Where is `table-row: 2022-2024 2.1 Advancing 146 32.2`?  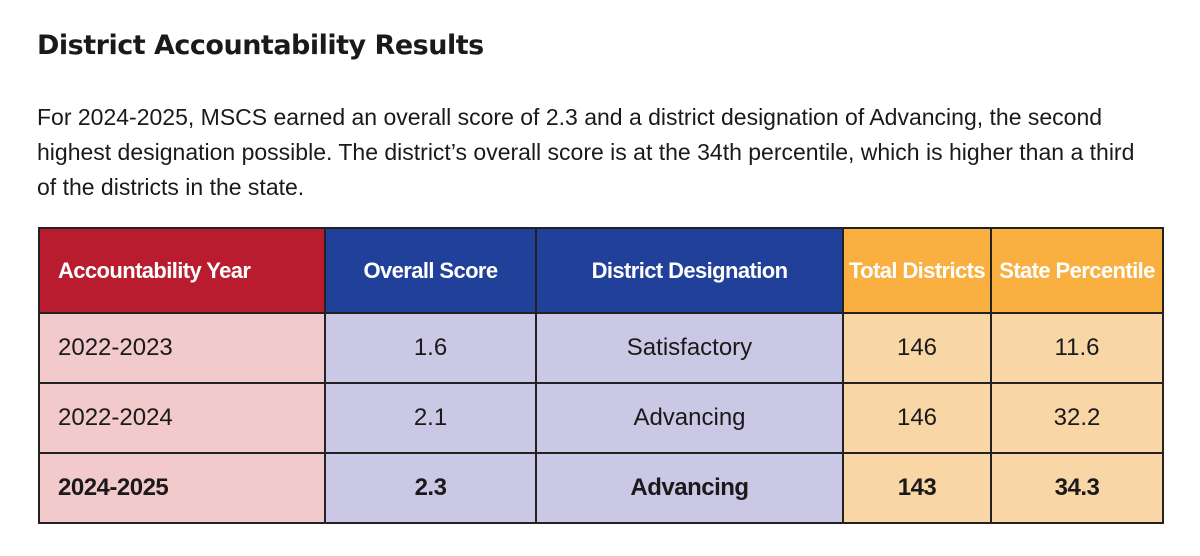
table-row: 2022-2024 2.1 Advancing 146 32.2 is located at coordinates (601, 418).